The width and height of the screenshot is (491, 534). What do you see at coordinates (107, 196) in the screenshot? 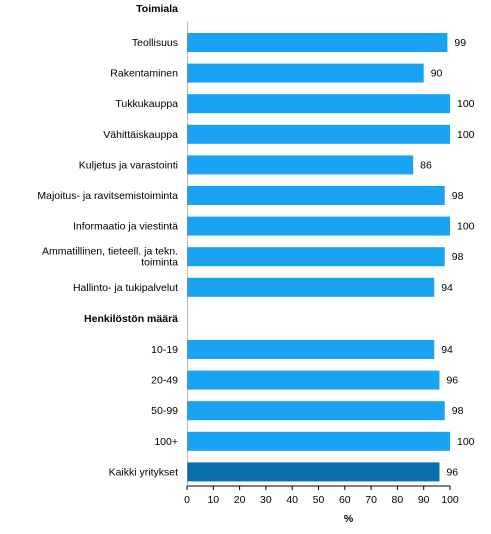
I see `category-label: Majoitus- ja ravitsemistoiminta` at bounding box center [107, 196].